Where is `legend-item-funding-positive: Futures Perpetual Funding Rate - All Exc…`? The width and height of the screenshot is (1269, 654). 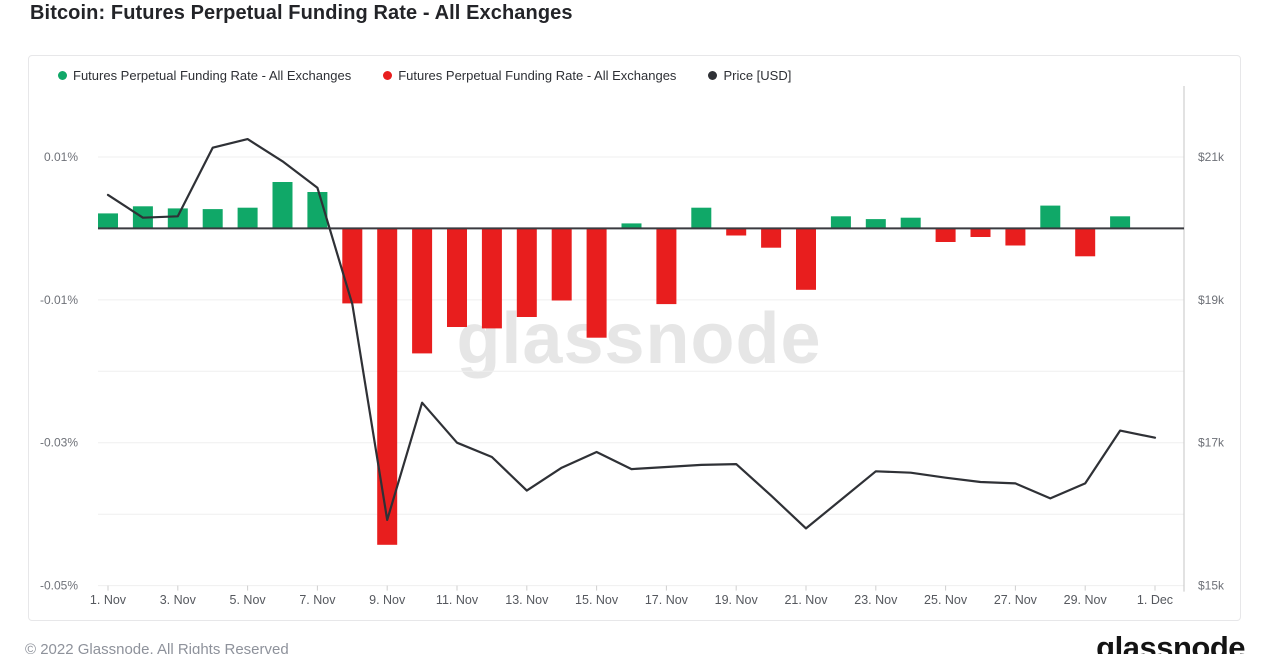
legend-item-funding-positive: Futures Perpetual Funding Rate - All Exc… is located at coordinates (204, 75).